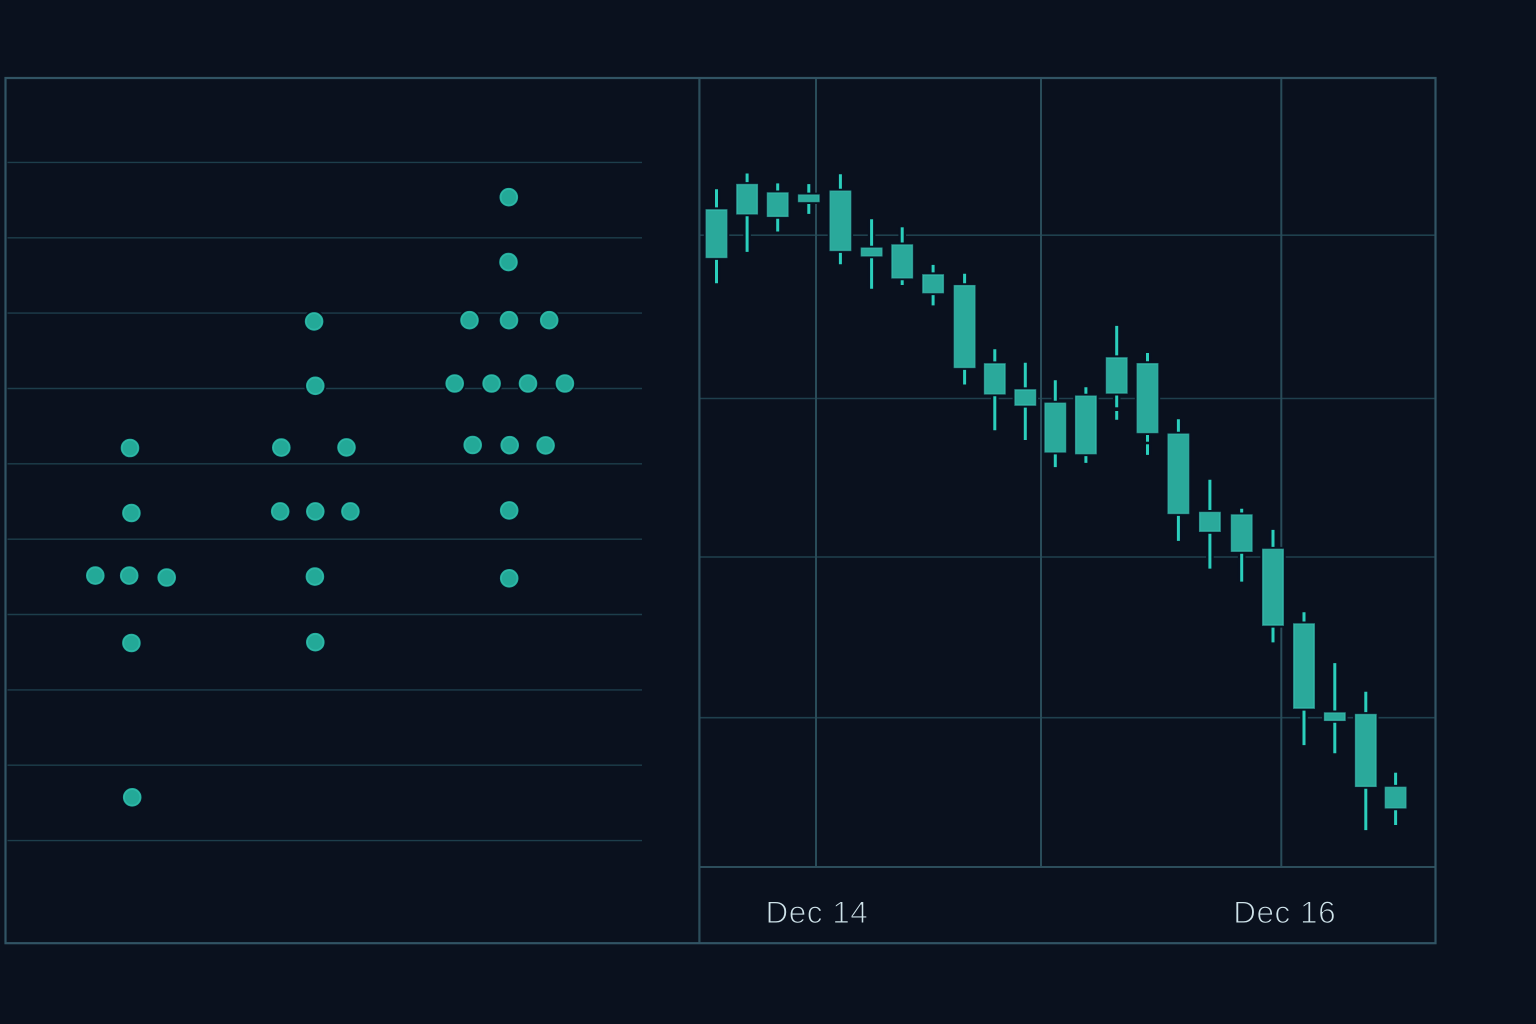 This screenshot has height=1024, width=1536. I want to click on candle-wick-gap, so click(1116, 409).